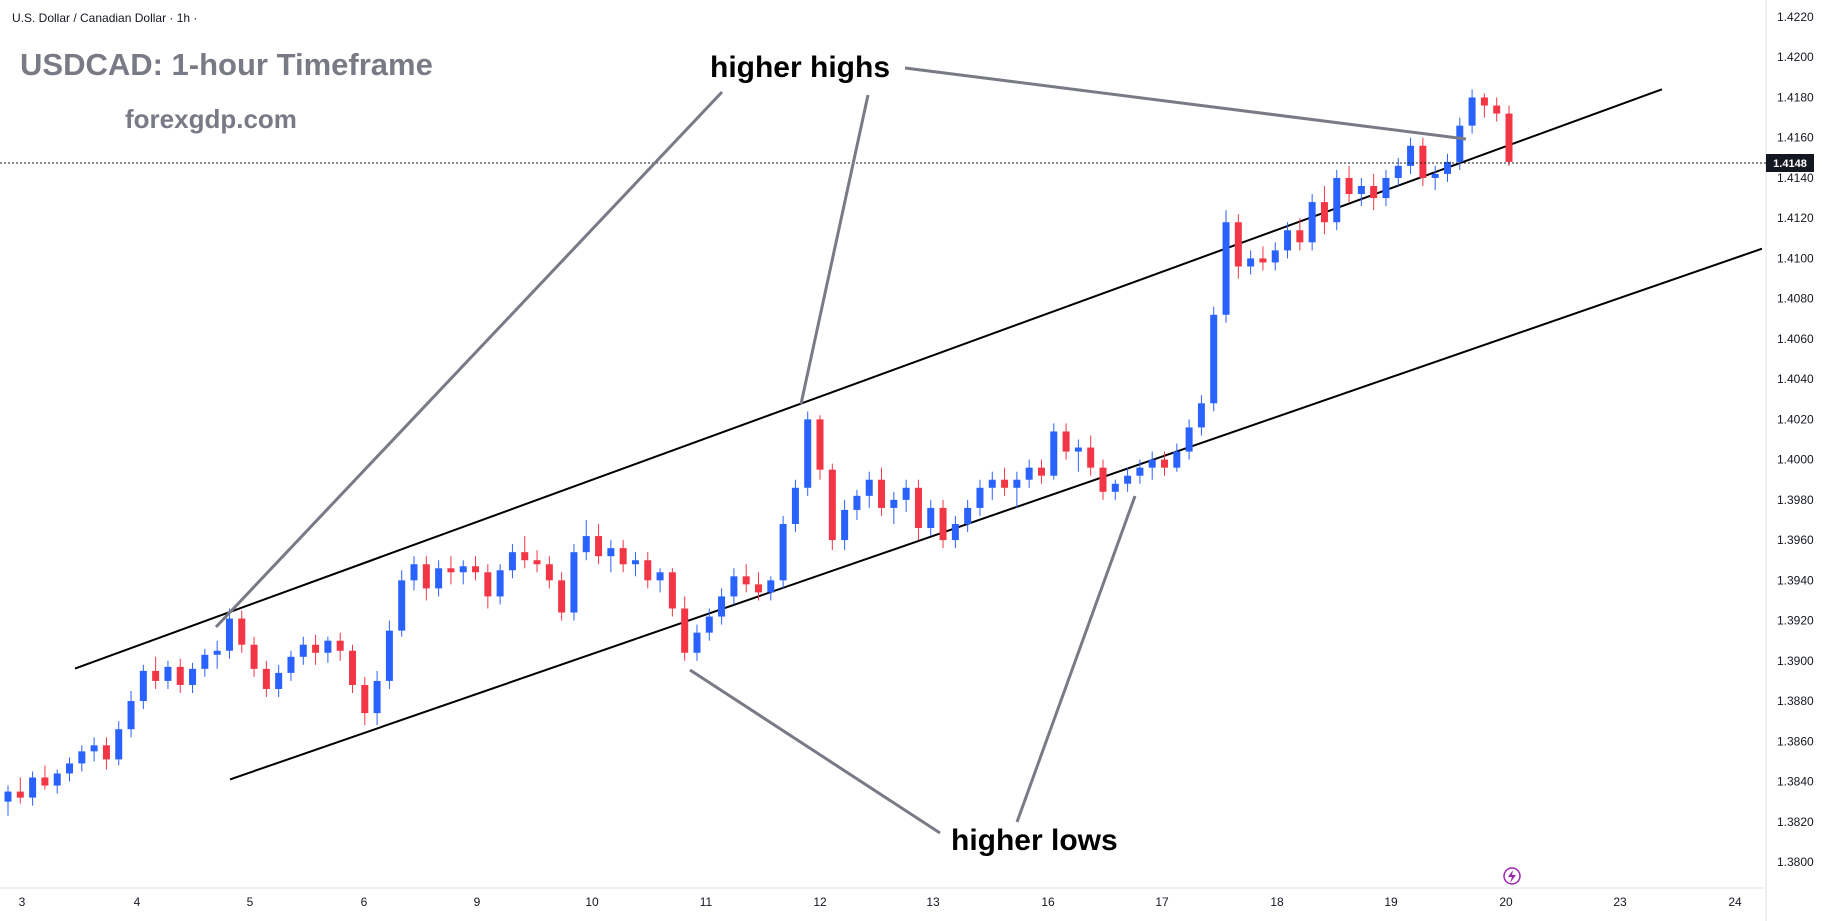 The height and width of the screenshot is (921, 1824). I want to click on x-tick-label: 4, so click(137, 902).